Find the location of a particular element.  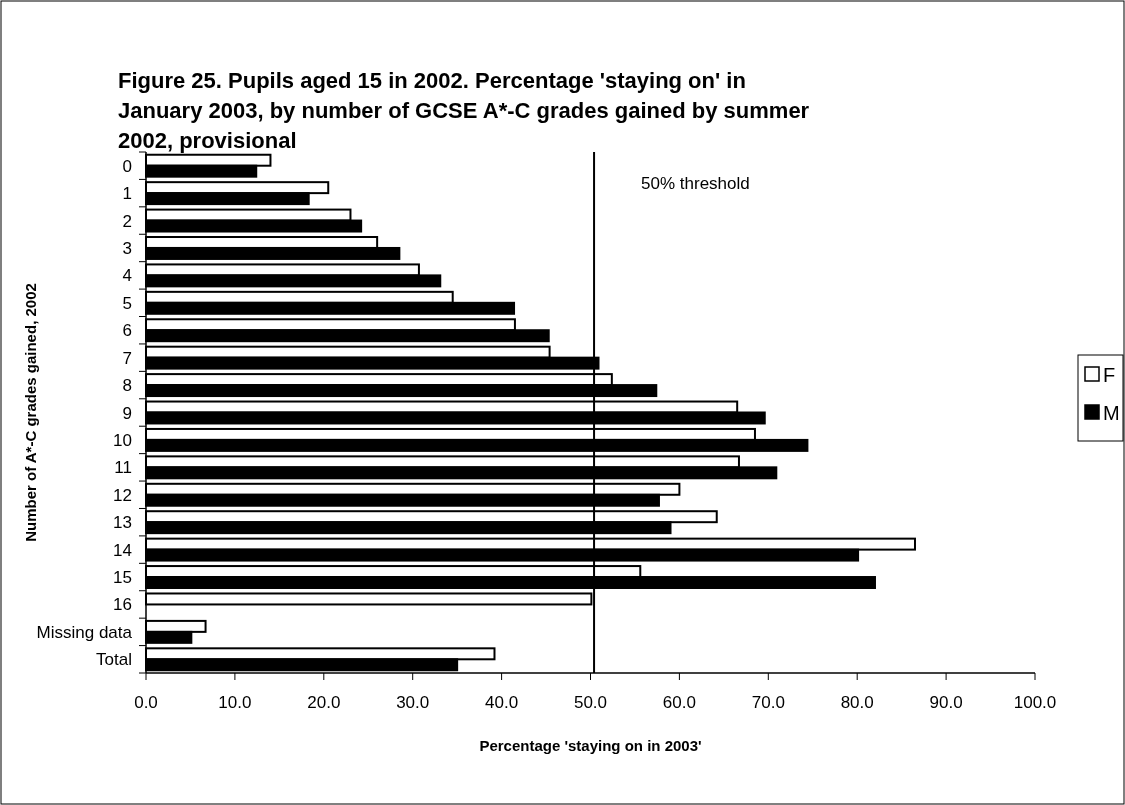

y-tick-label: 3 is located at coordinates (127, 248).